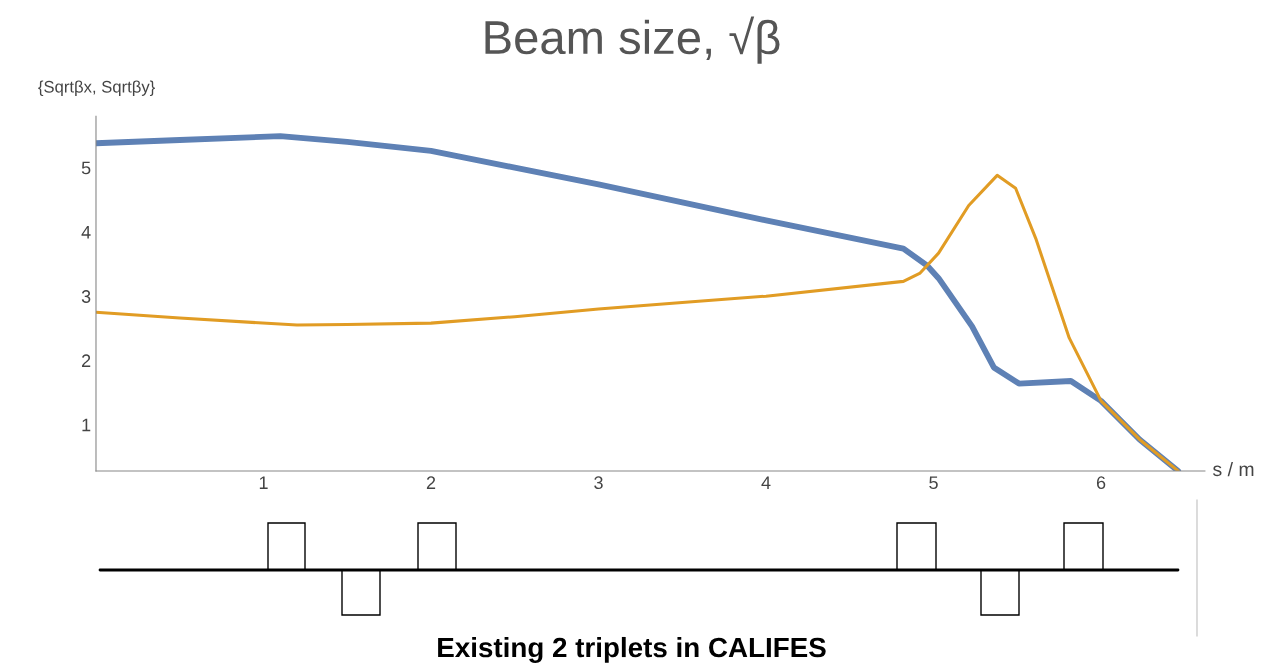 The width and height of the screenshot is (1263, 668). Describe the element at coordinates (86, 168) in the screenshot. I see `y-tick-label: 5` at that location.